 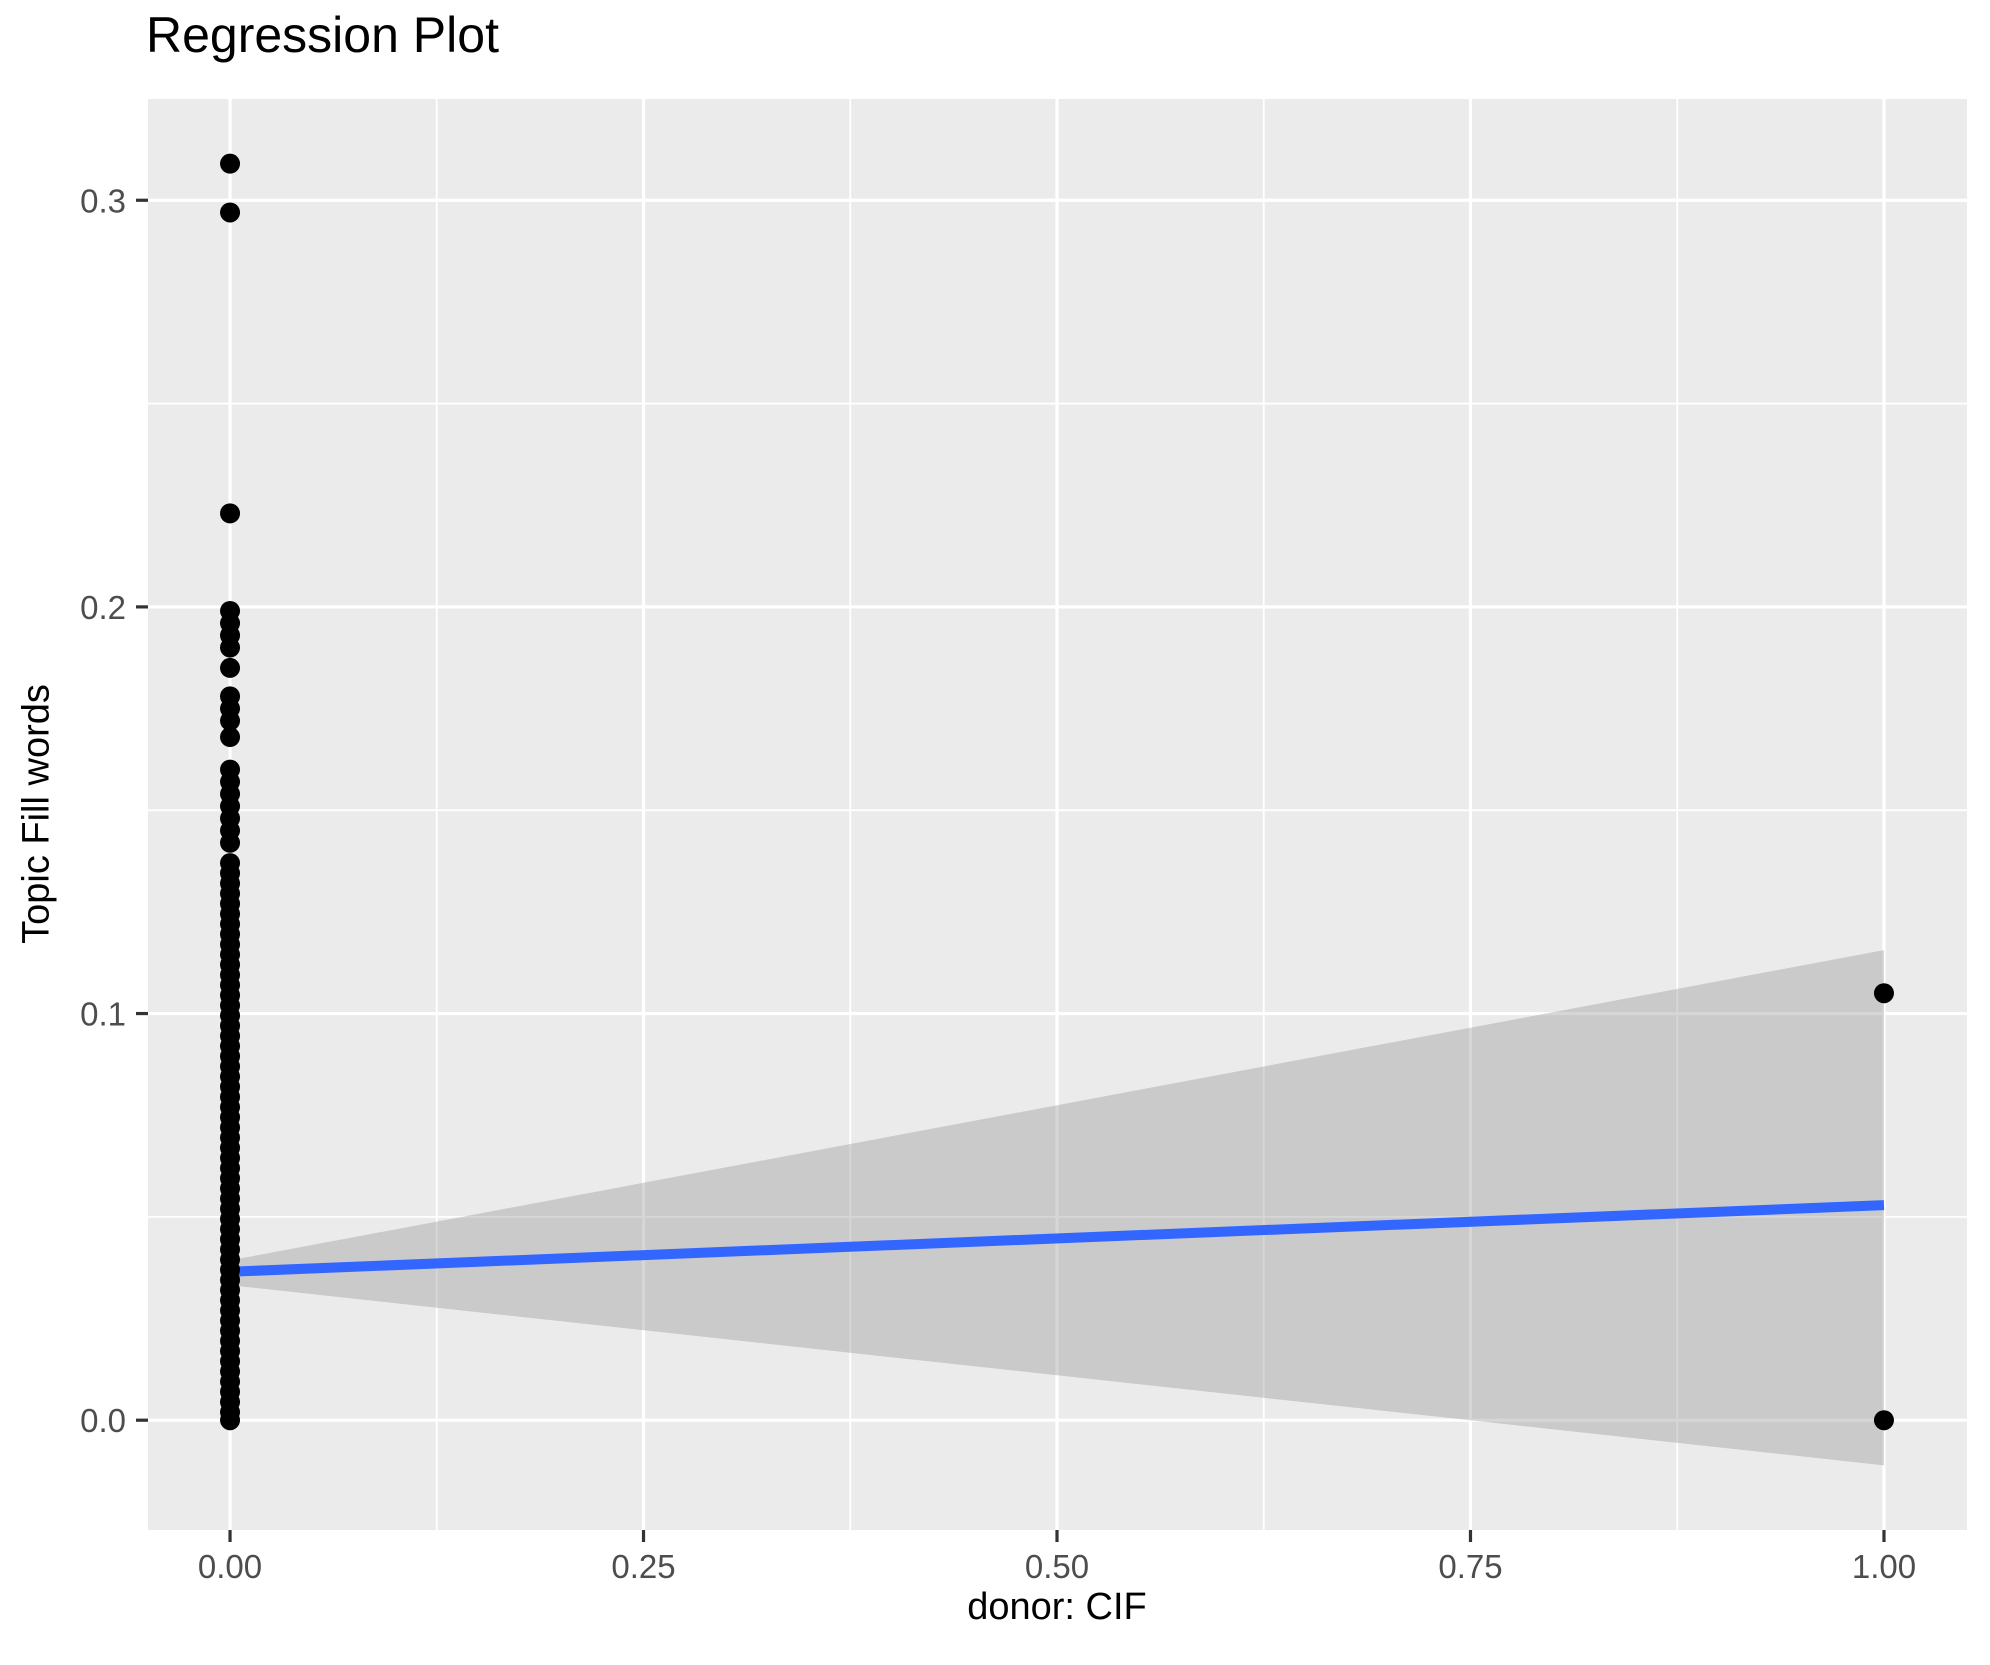 What do you see at coordinates (103, 1420) in the screenshot?
I see `y-tick-label: 0.0` at bounding box center [103, 1420].